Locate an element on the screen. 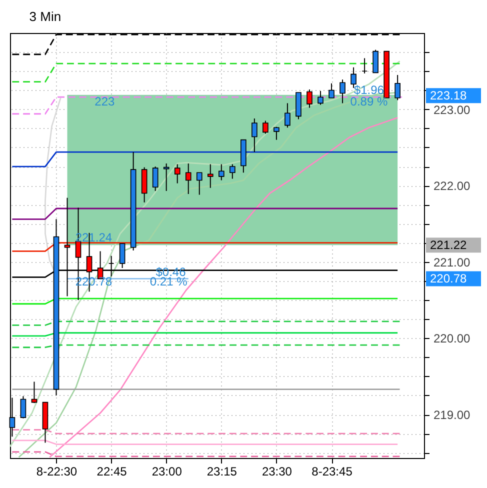 Image resolution: width=487 pixels, height=488 pixels. x-tick-label: 22:45 is located at coordinates (112, 471).